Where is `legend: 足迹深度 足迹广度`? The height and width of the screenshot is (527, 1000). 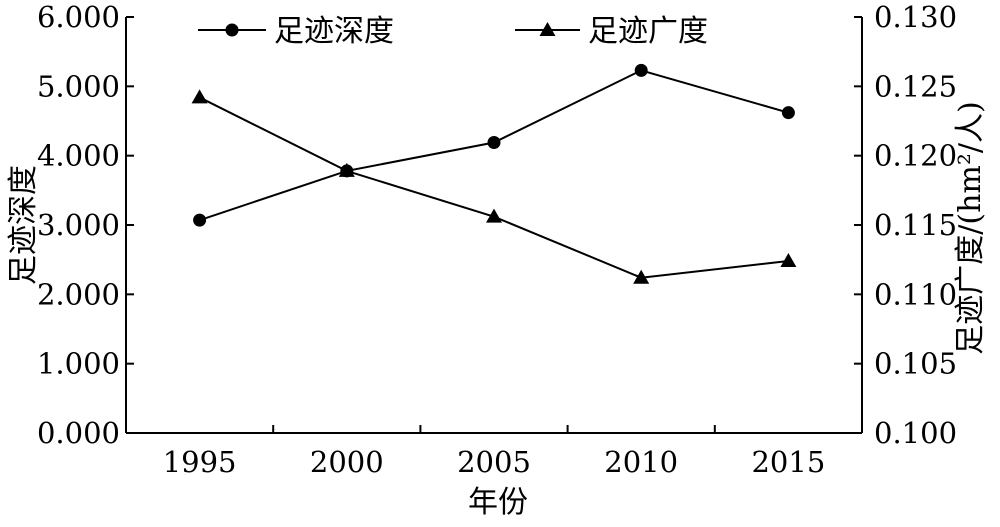
legend: 足迹深度 足迹广度 is located at coordinates (453, 31).